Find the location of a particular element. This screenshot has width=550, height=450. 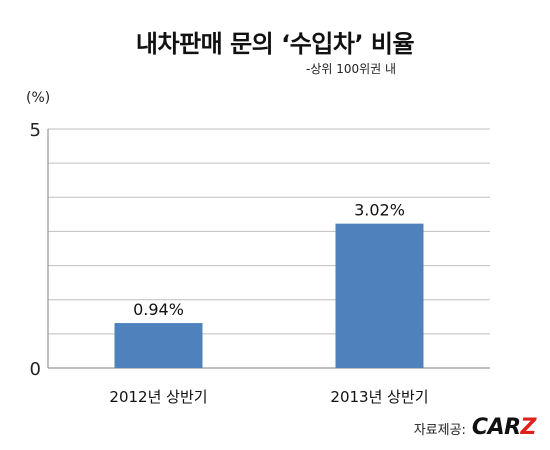

y-axis-unit-label: (%) is located at coordinates (38, 98).